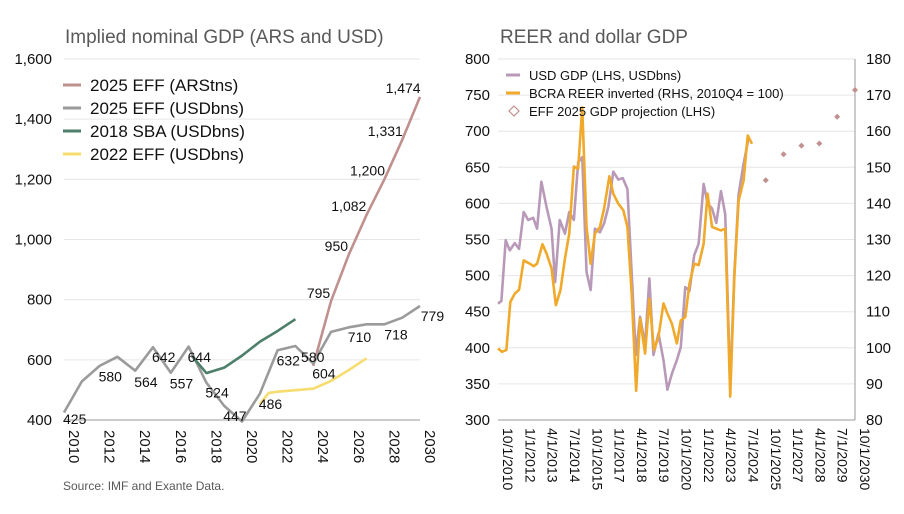 The width and height of the screenshot is (904, 514). Describe the element at coordinates (753, 455) in the screenshot. I see `x-tick-label: 7/1/2024` at that location.